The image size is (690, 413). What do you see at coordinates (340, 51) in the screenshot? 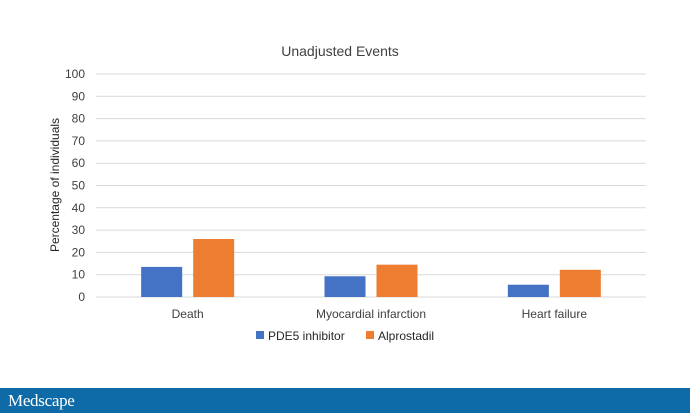
I see `chart-title: Unadjusted Events` at bounding box center [340, 51].